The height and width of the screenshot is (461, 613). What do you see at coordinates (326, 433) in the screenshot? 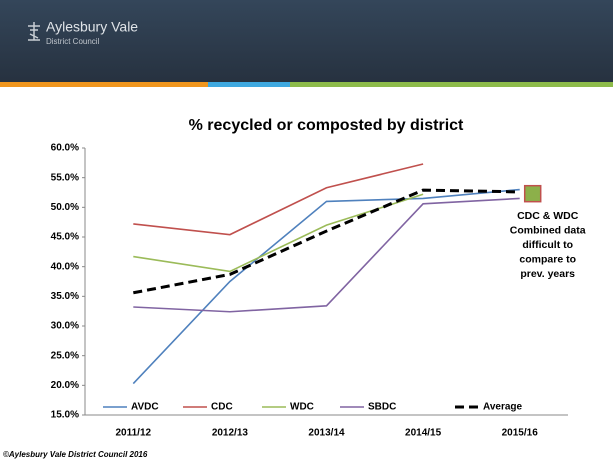
I see `x-tick-label: 2013/14` at bounding box center [326, 433].